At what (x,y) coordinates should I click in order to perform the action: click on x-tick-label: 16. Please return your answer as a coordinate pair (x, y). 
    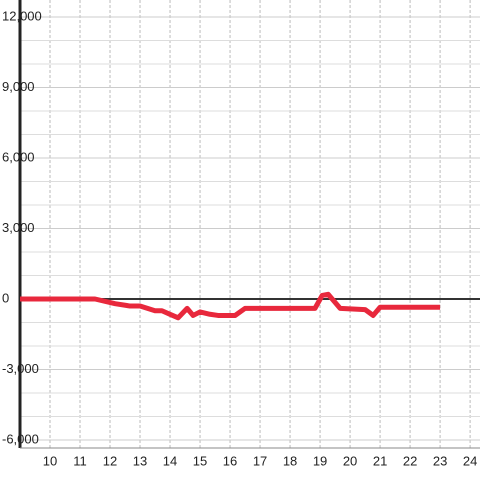
    Looking at the image, I should click on (230, 460).